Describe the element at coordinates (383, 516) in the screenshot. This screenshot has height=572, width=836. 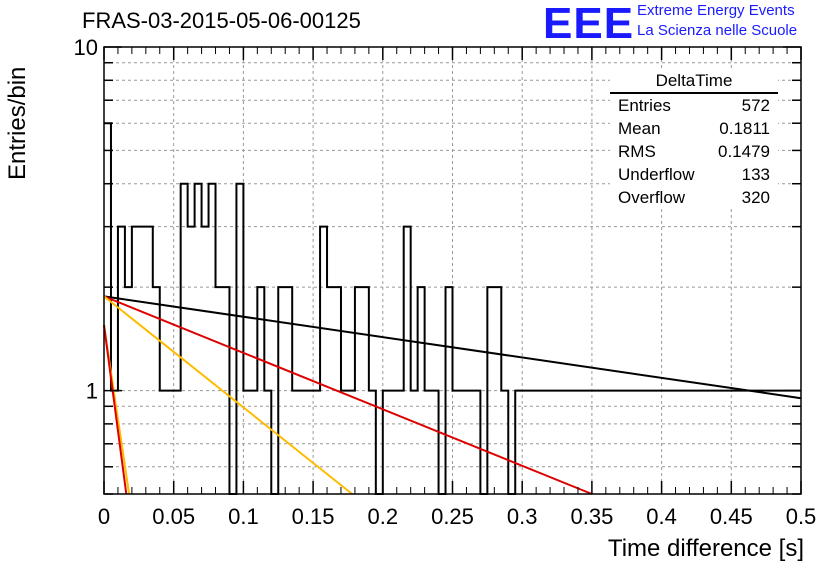
I see `x-tick-label: 0.2` at that location.